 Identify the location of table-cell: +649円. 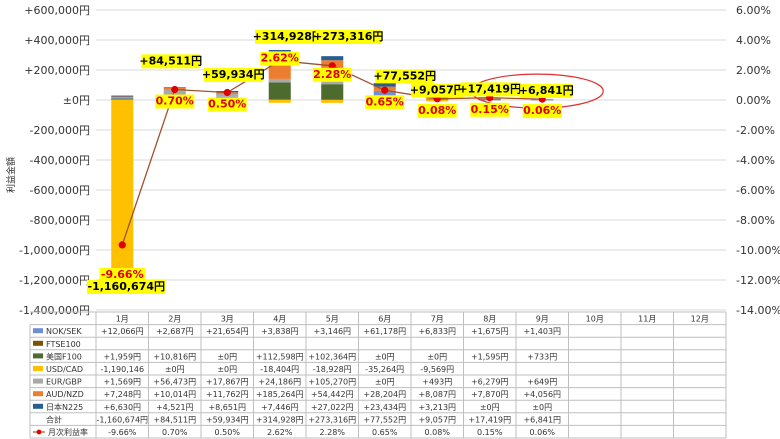
(542, 382).